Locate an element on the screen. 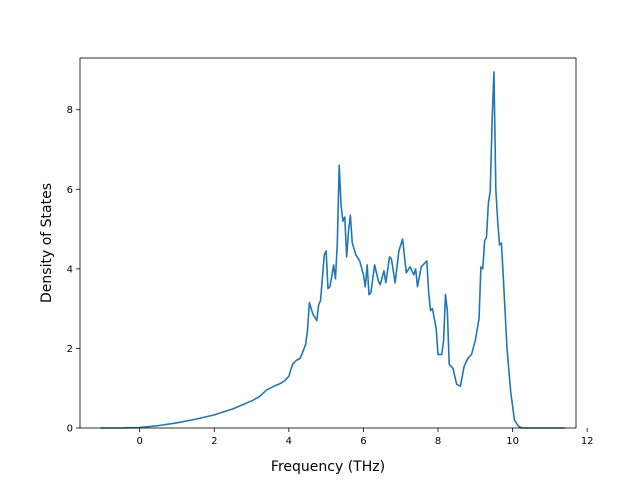 The height and width of the screenshot is (480, 640). x-tick-label: 2 is located at coordinates (214, 441).